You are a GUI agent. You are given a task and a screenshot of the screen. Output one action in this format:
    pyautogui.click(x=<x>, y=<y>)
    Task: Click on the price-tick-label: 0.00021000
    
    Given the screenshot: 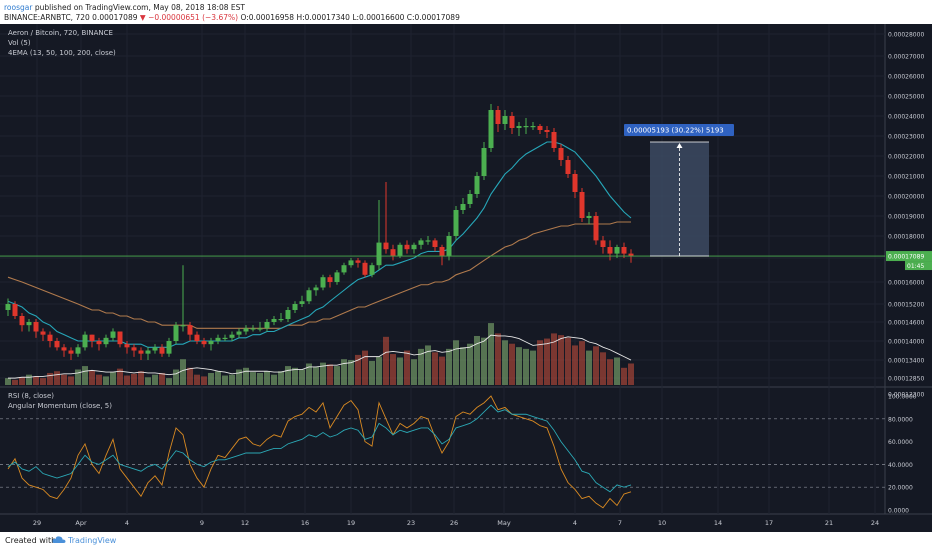 What is the action you would take?
    pyautogui.click(x=906, y=177)
    